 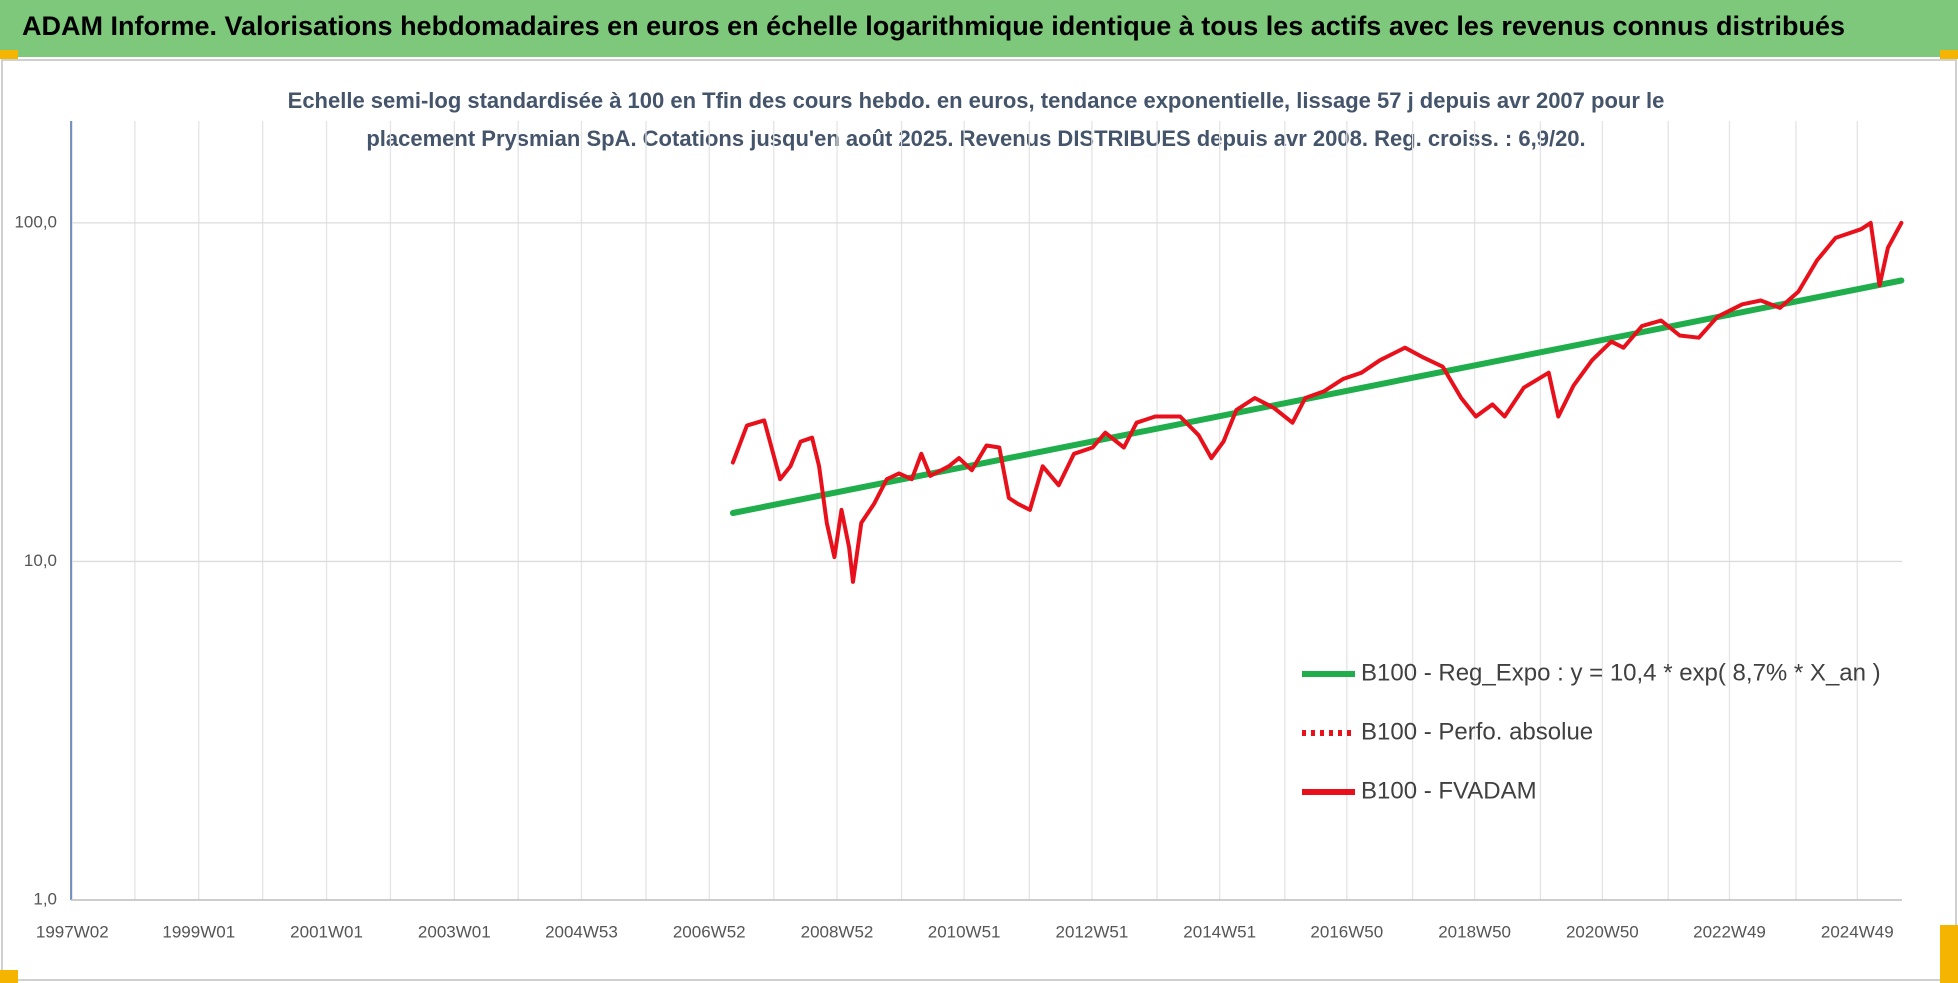 What do you see at coordinates (198, 931) in the screenshot?
I see `x-tick-label: 1999W01` at bounding box center [198, 931].